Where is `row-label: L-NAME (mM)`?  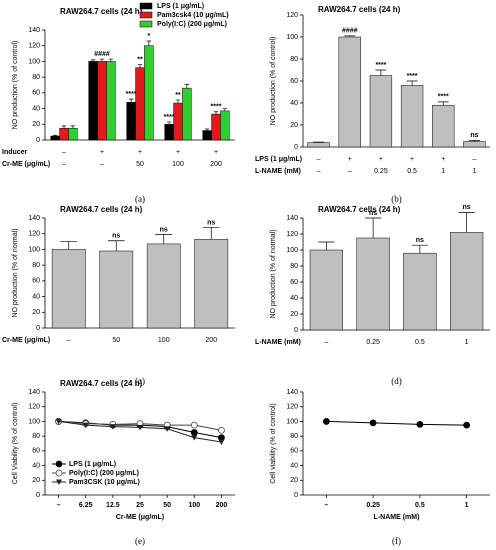
row-label: L-NAME (mM) is located at coordinates (278, 171).